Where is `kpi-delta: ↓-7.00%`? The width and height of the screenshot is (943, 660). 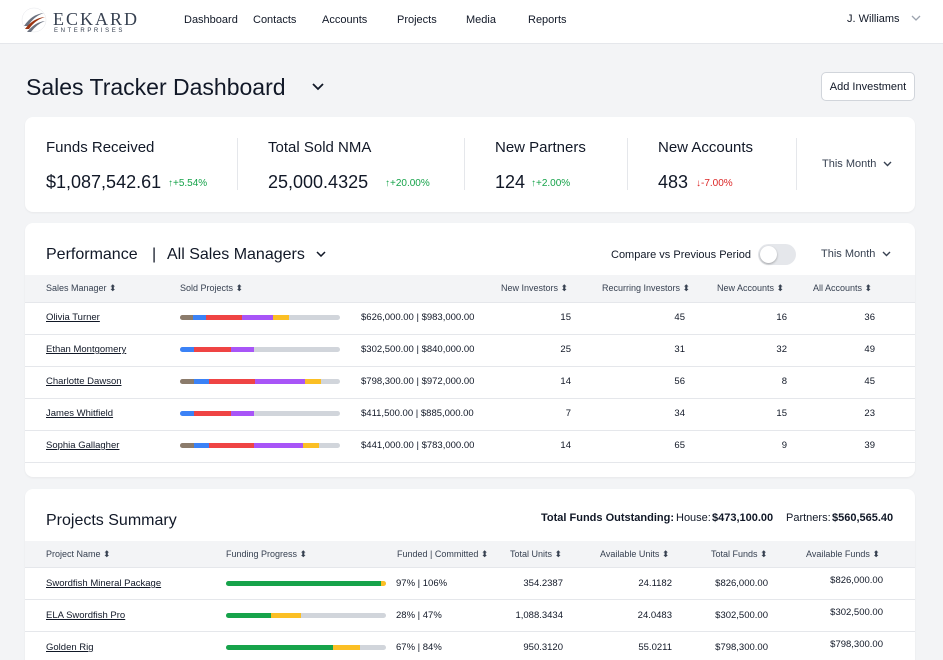 kpi-delta: ↓-7.00% is located at coordinates (714, 183).